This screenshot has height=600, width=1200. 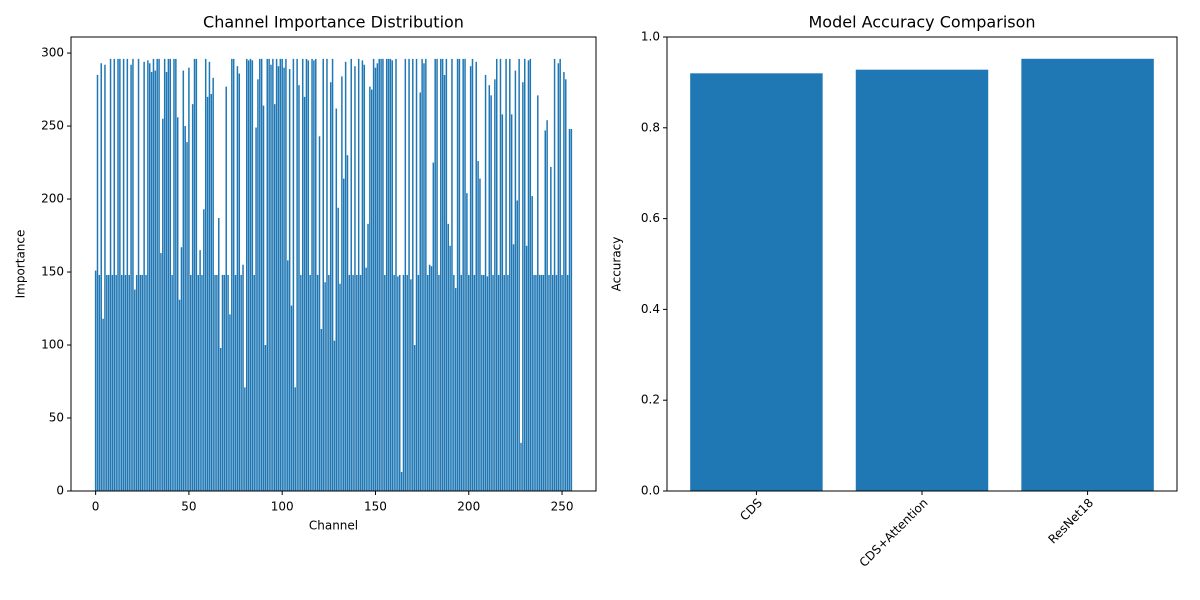 What do you see at coordinates (921, 22) in the screenshot?
I see `chart-title: Model Accuracy Comparison` at bounding box center [921, 22].